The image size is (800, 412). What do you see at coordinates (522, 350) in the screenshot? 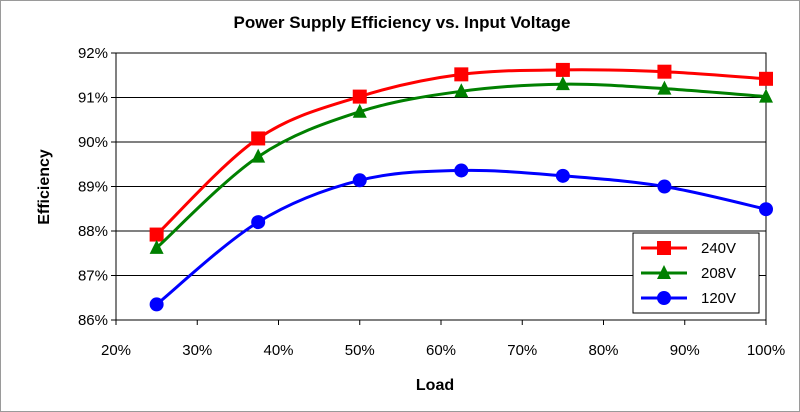
I see `x-tick-label: 70%` at bounding box center [522, 350].